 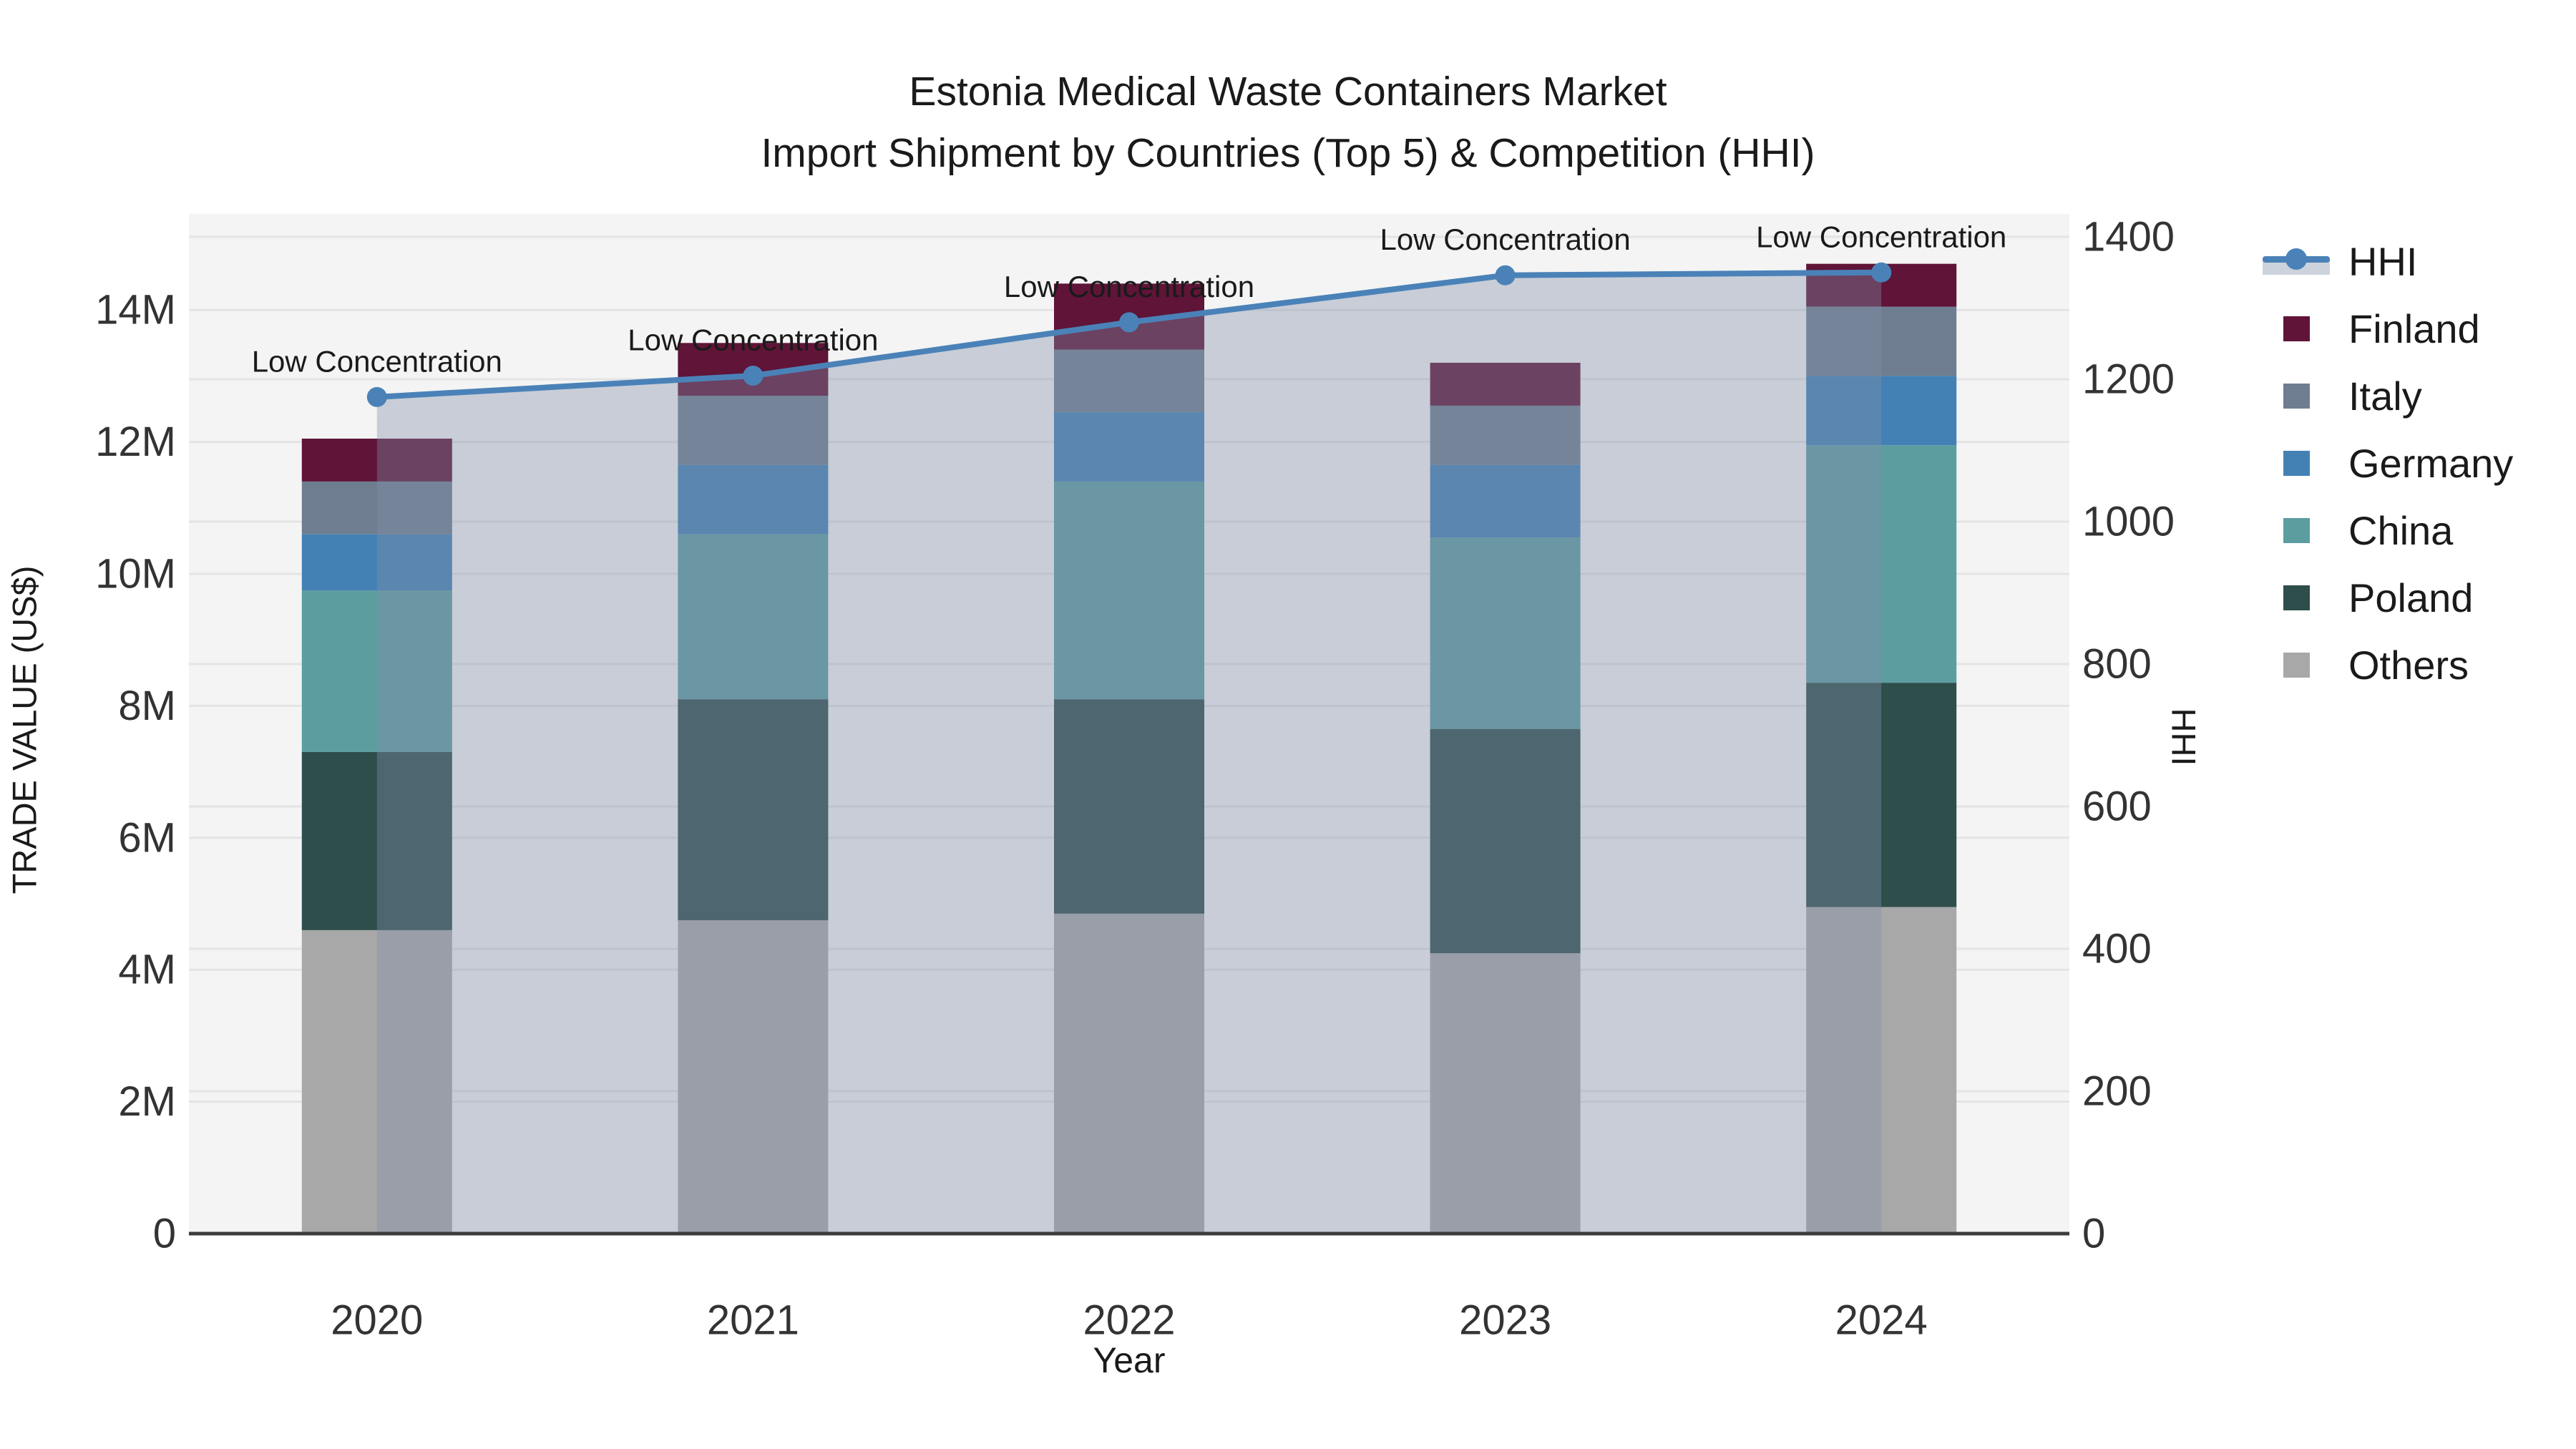 What do you see at coordinates (24, 729) in the screenshot?
I see `y-axis-title-left: TRADE VALUE (US$)` at bounding box center [24, 729].